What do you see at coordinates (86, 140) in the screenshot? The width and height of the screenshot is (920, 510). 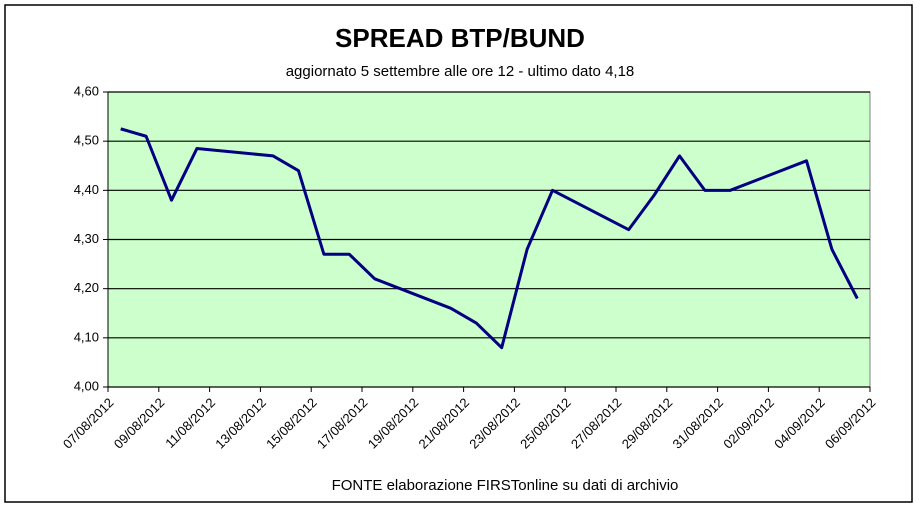 I see `y-tick-label: 4,50` at bounding box center [86, 140].